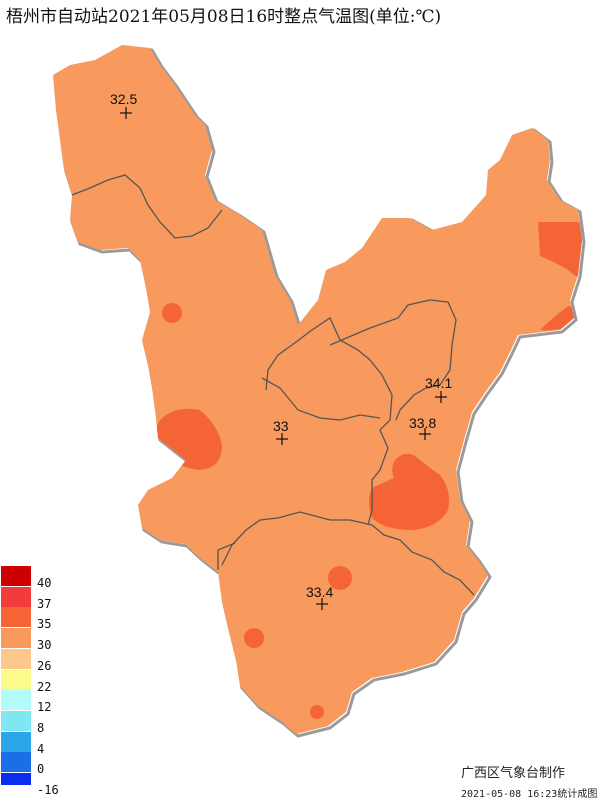 This screenshot has height=800, width=600. What do you see at coordinates (226, 556) in the screenshot?
I see `county-border-southwest` at bounding box center [226, 556].